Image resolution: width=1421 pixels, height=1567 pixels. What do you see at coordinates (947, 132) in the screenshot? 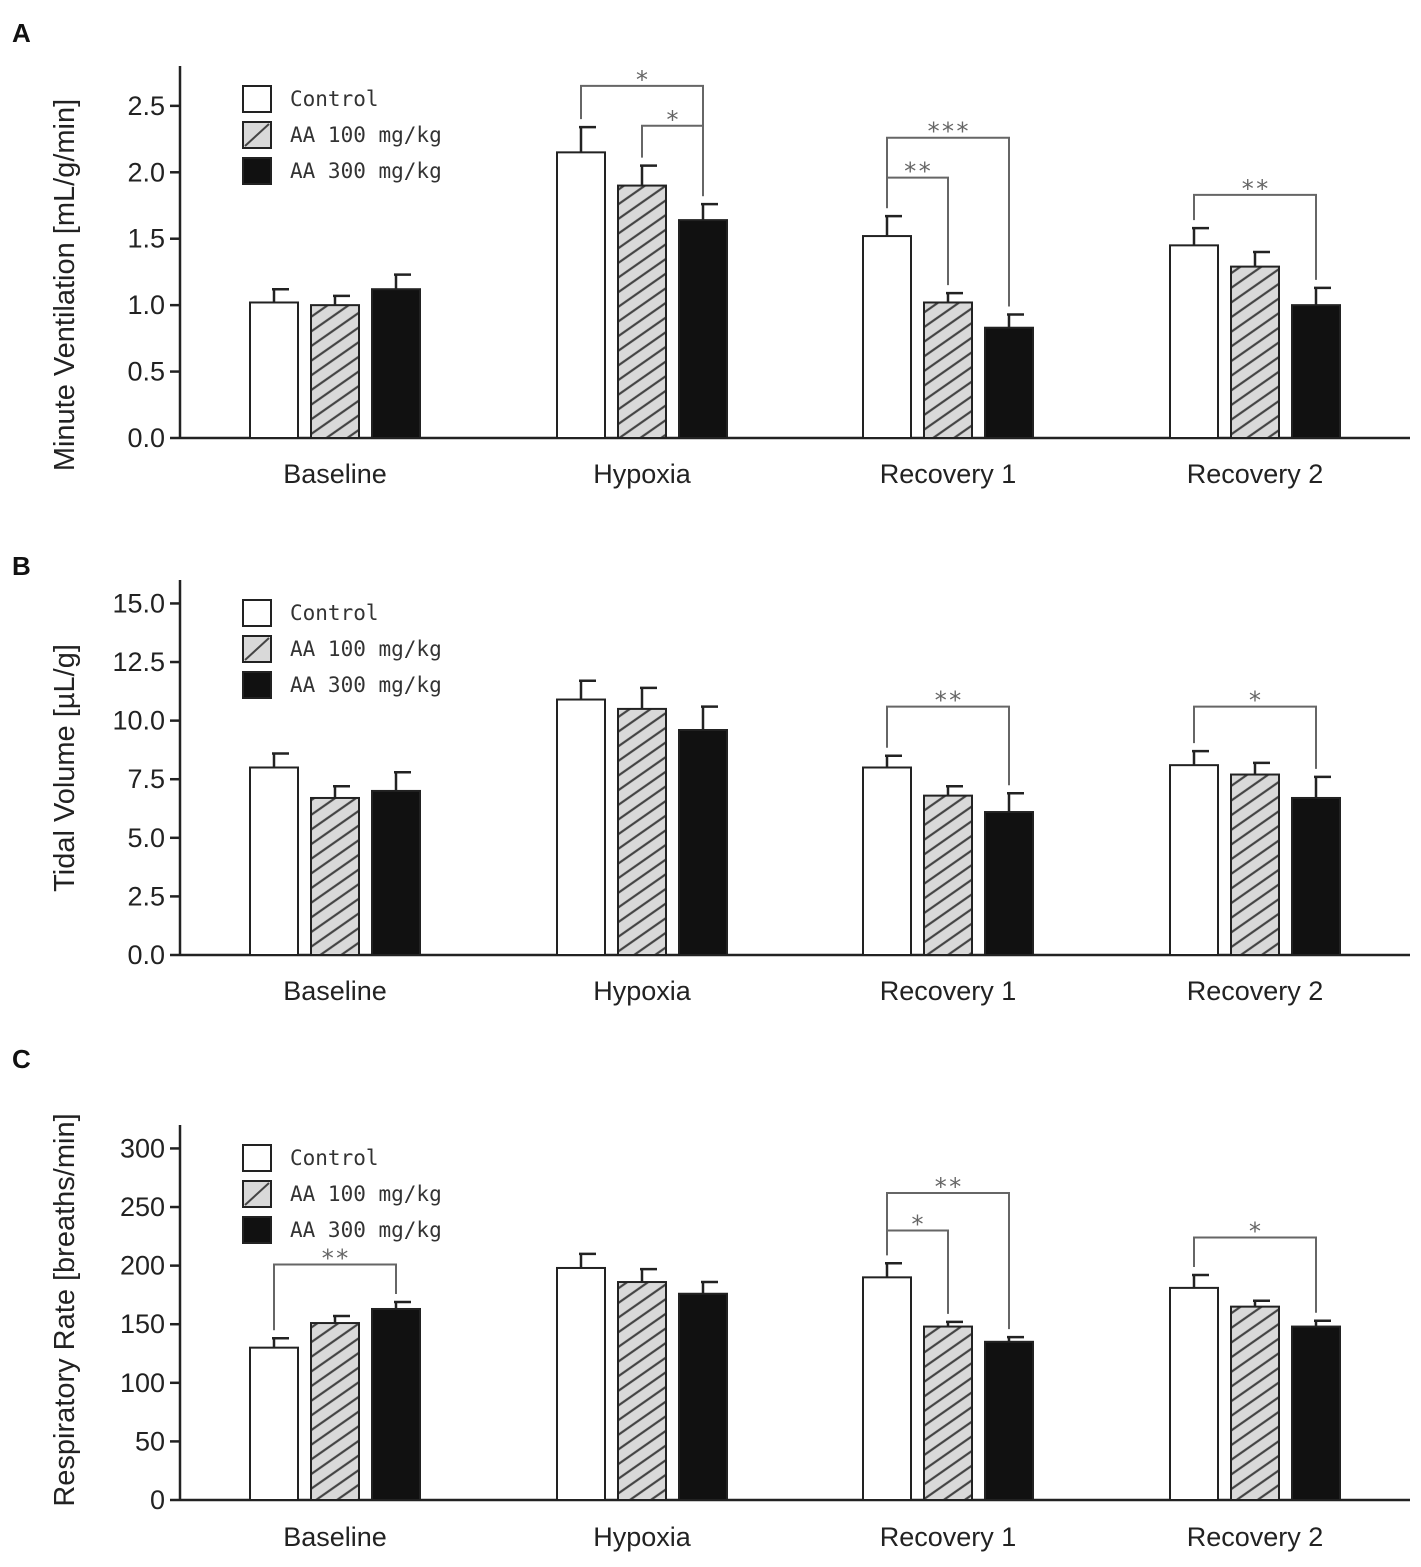
I see `significance-label: ***` at bounding box center [947, 132].